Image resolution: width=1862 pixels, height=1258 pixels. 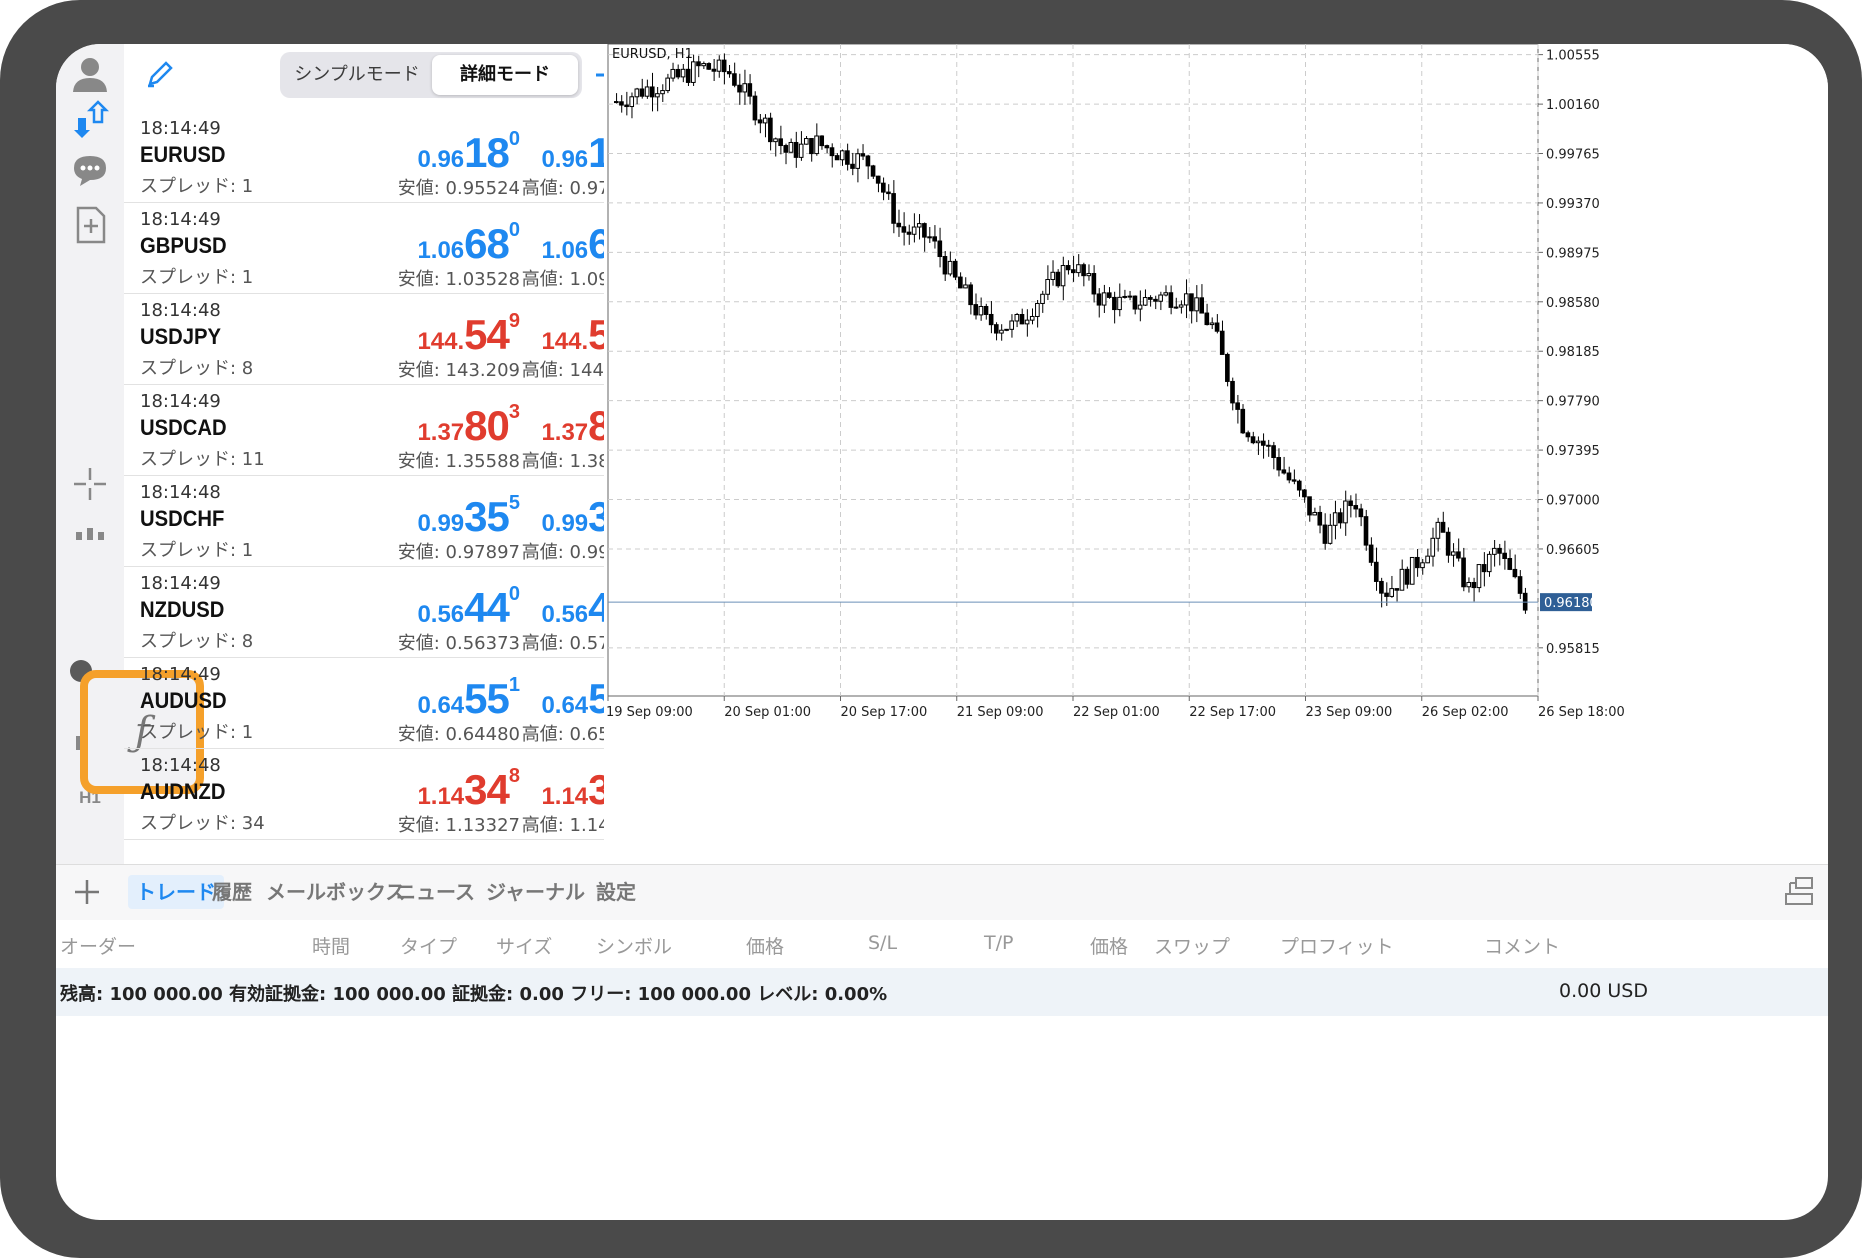 What do you see at coordinates (458, 279) in the screenshot?
I see `low-price: 安値: 1.03528` at bounding box center [458, 279].